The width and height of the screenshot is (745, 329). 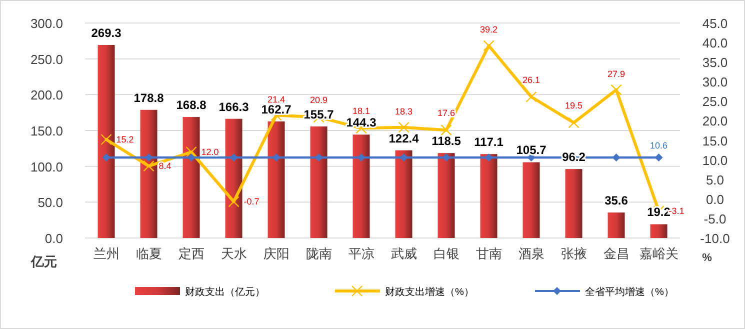 I want to click on y2-tick-label: -5.0, so click(x=715, y=218).